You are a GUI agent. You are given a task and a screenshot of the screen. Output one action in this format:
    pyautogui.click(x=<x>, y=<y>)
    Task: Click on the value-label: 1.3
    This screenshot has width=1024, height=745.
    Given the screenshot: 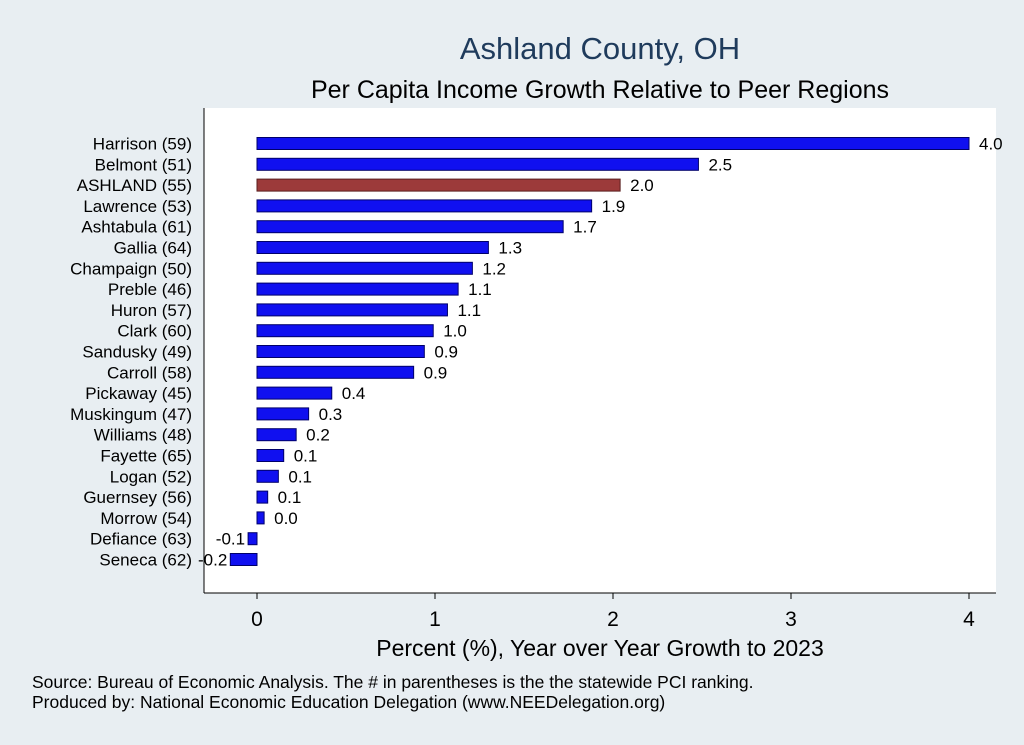 What is the action you would take?
    pyautogui.click(x=510, y=248)
    